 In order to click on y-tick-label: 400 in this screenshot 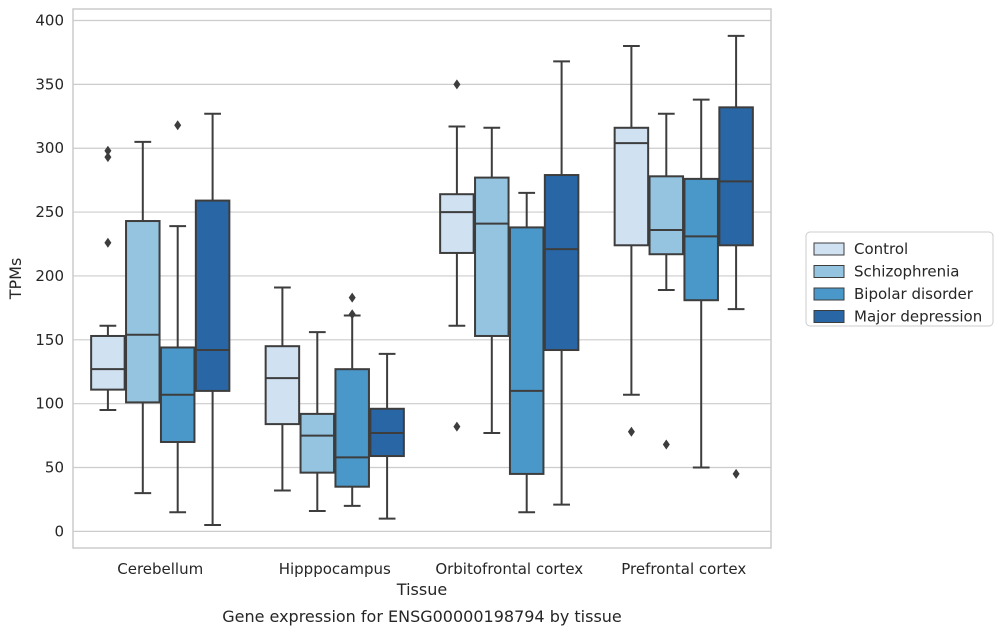, I will do `click(49, 20)`.